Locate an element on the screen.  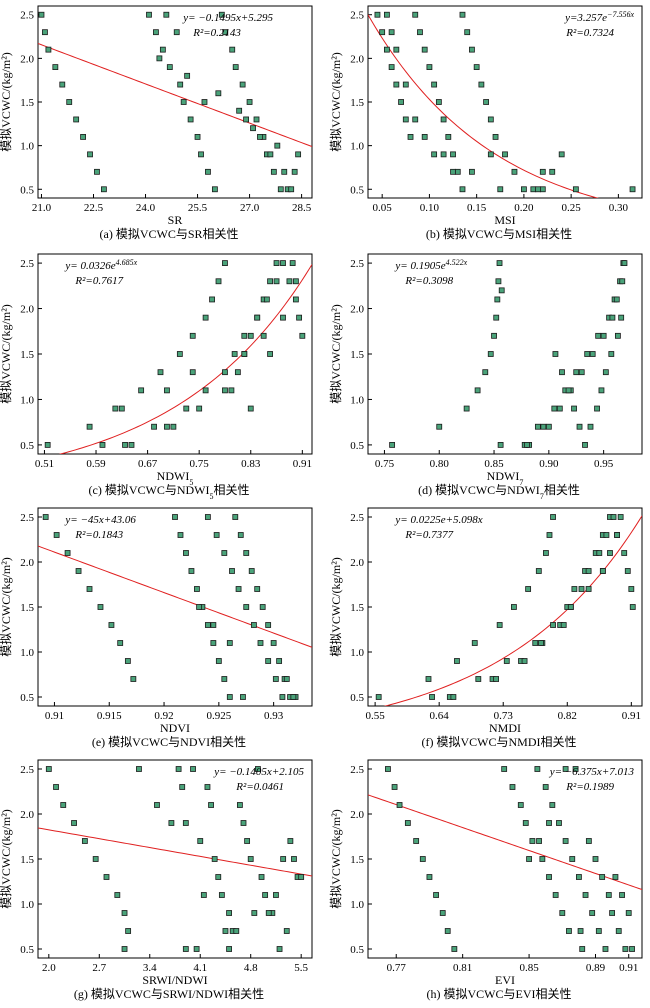
x-tick-label: 25.5 is located at coordinates (198, 208).